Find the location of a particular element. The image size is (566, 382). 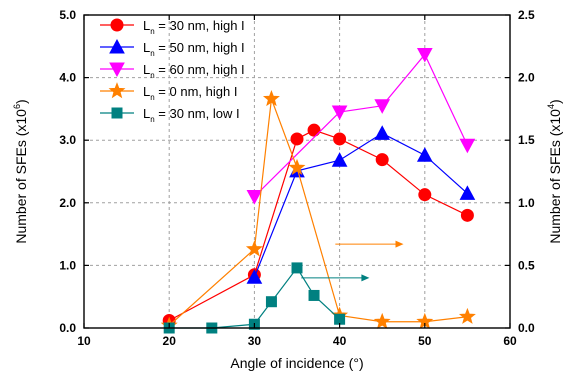

legend-label: Ln = 60 nm, high I is located at coordinates (194, 71).